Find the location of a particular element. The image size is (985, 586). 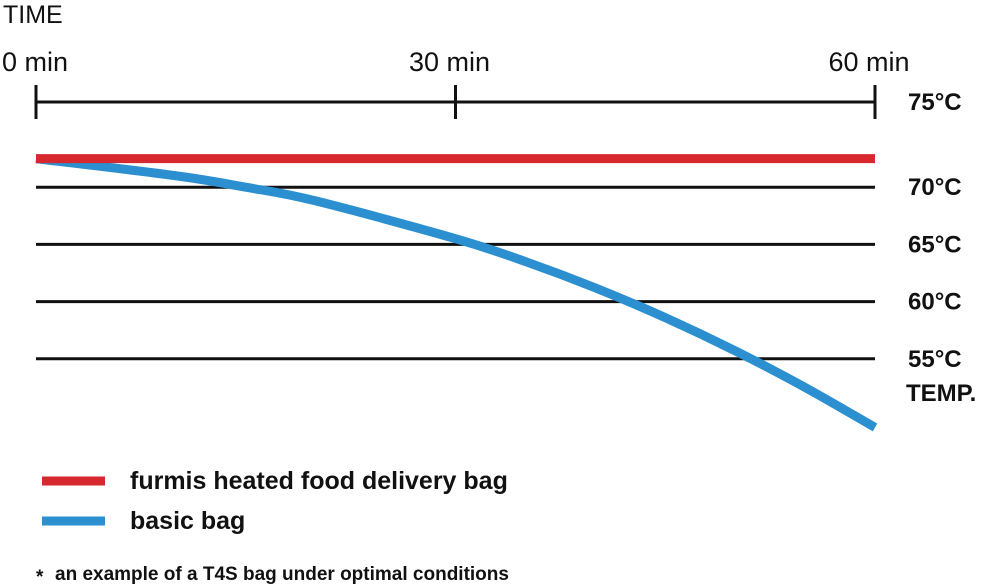

temp-label: 65°C is located at coordinates (935, 244).